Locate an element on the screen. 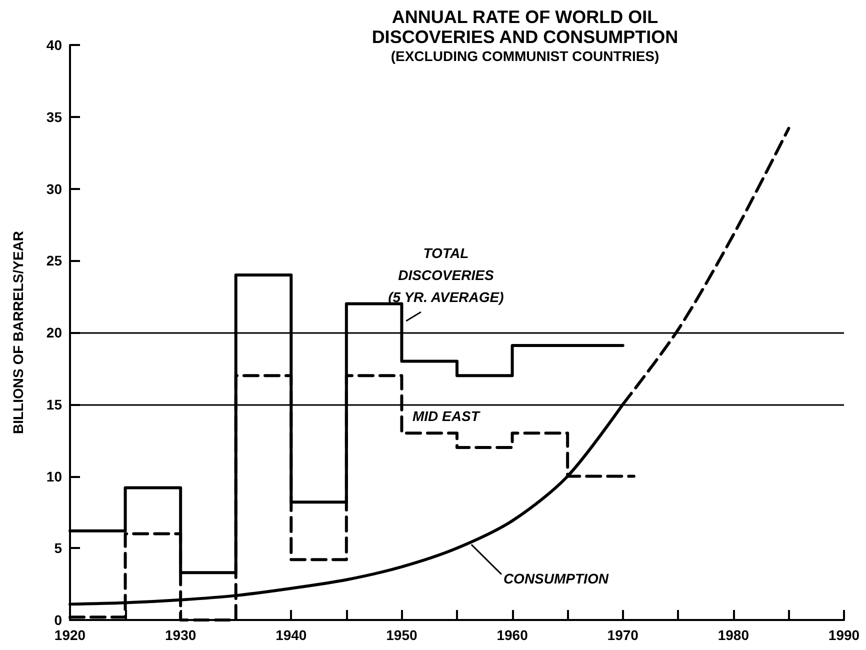 The image size is (866, 650). x-tick-label: 1970 is located at coordinates (623, 635).